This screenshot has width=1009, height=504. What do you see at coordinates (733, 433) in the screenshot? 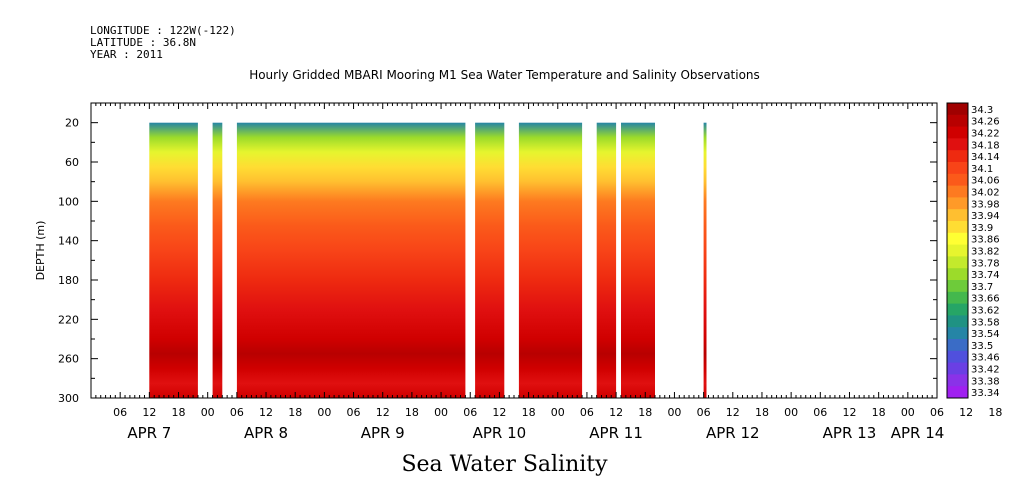
I see `x-date-label: APR 12` at bounding box center [733, 433].